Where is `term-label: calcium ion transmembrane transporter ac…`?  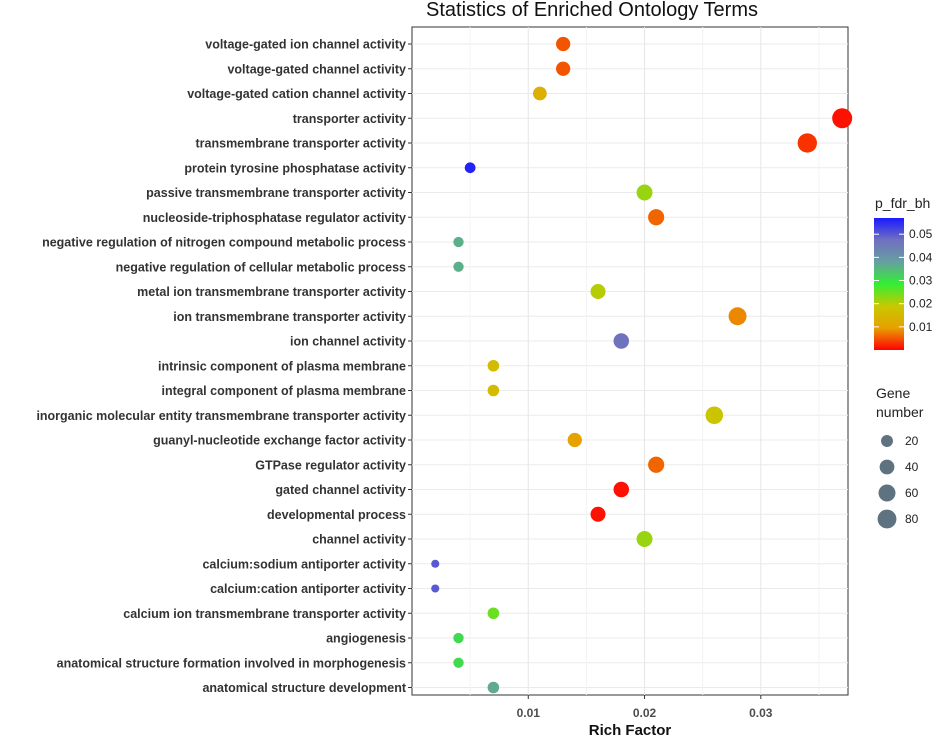 term-label: calcium ion transmembrane transporter ac… is located at coordinates (264, 614).